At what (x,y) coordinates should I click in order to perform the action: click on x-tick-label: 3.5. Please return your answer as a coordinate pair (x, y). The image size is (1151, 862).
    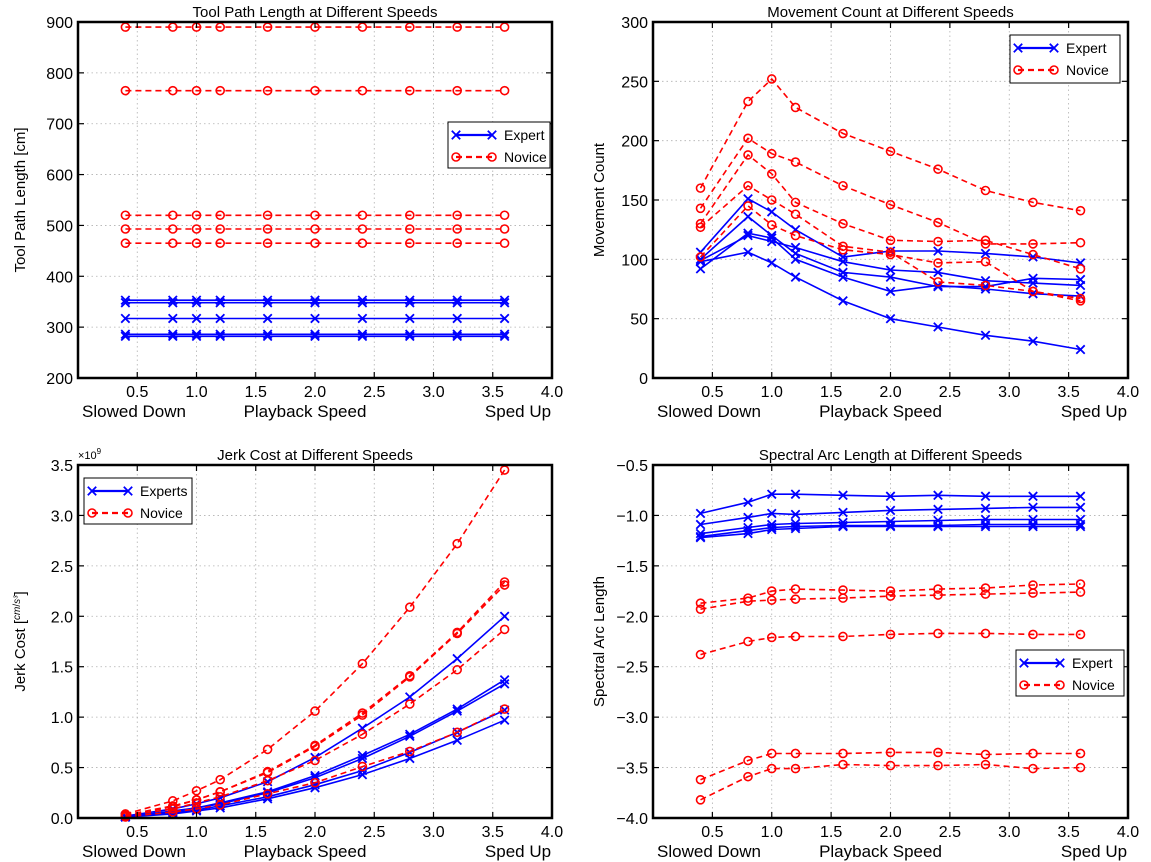
    Looking at the image, I should click on (1069, 392).